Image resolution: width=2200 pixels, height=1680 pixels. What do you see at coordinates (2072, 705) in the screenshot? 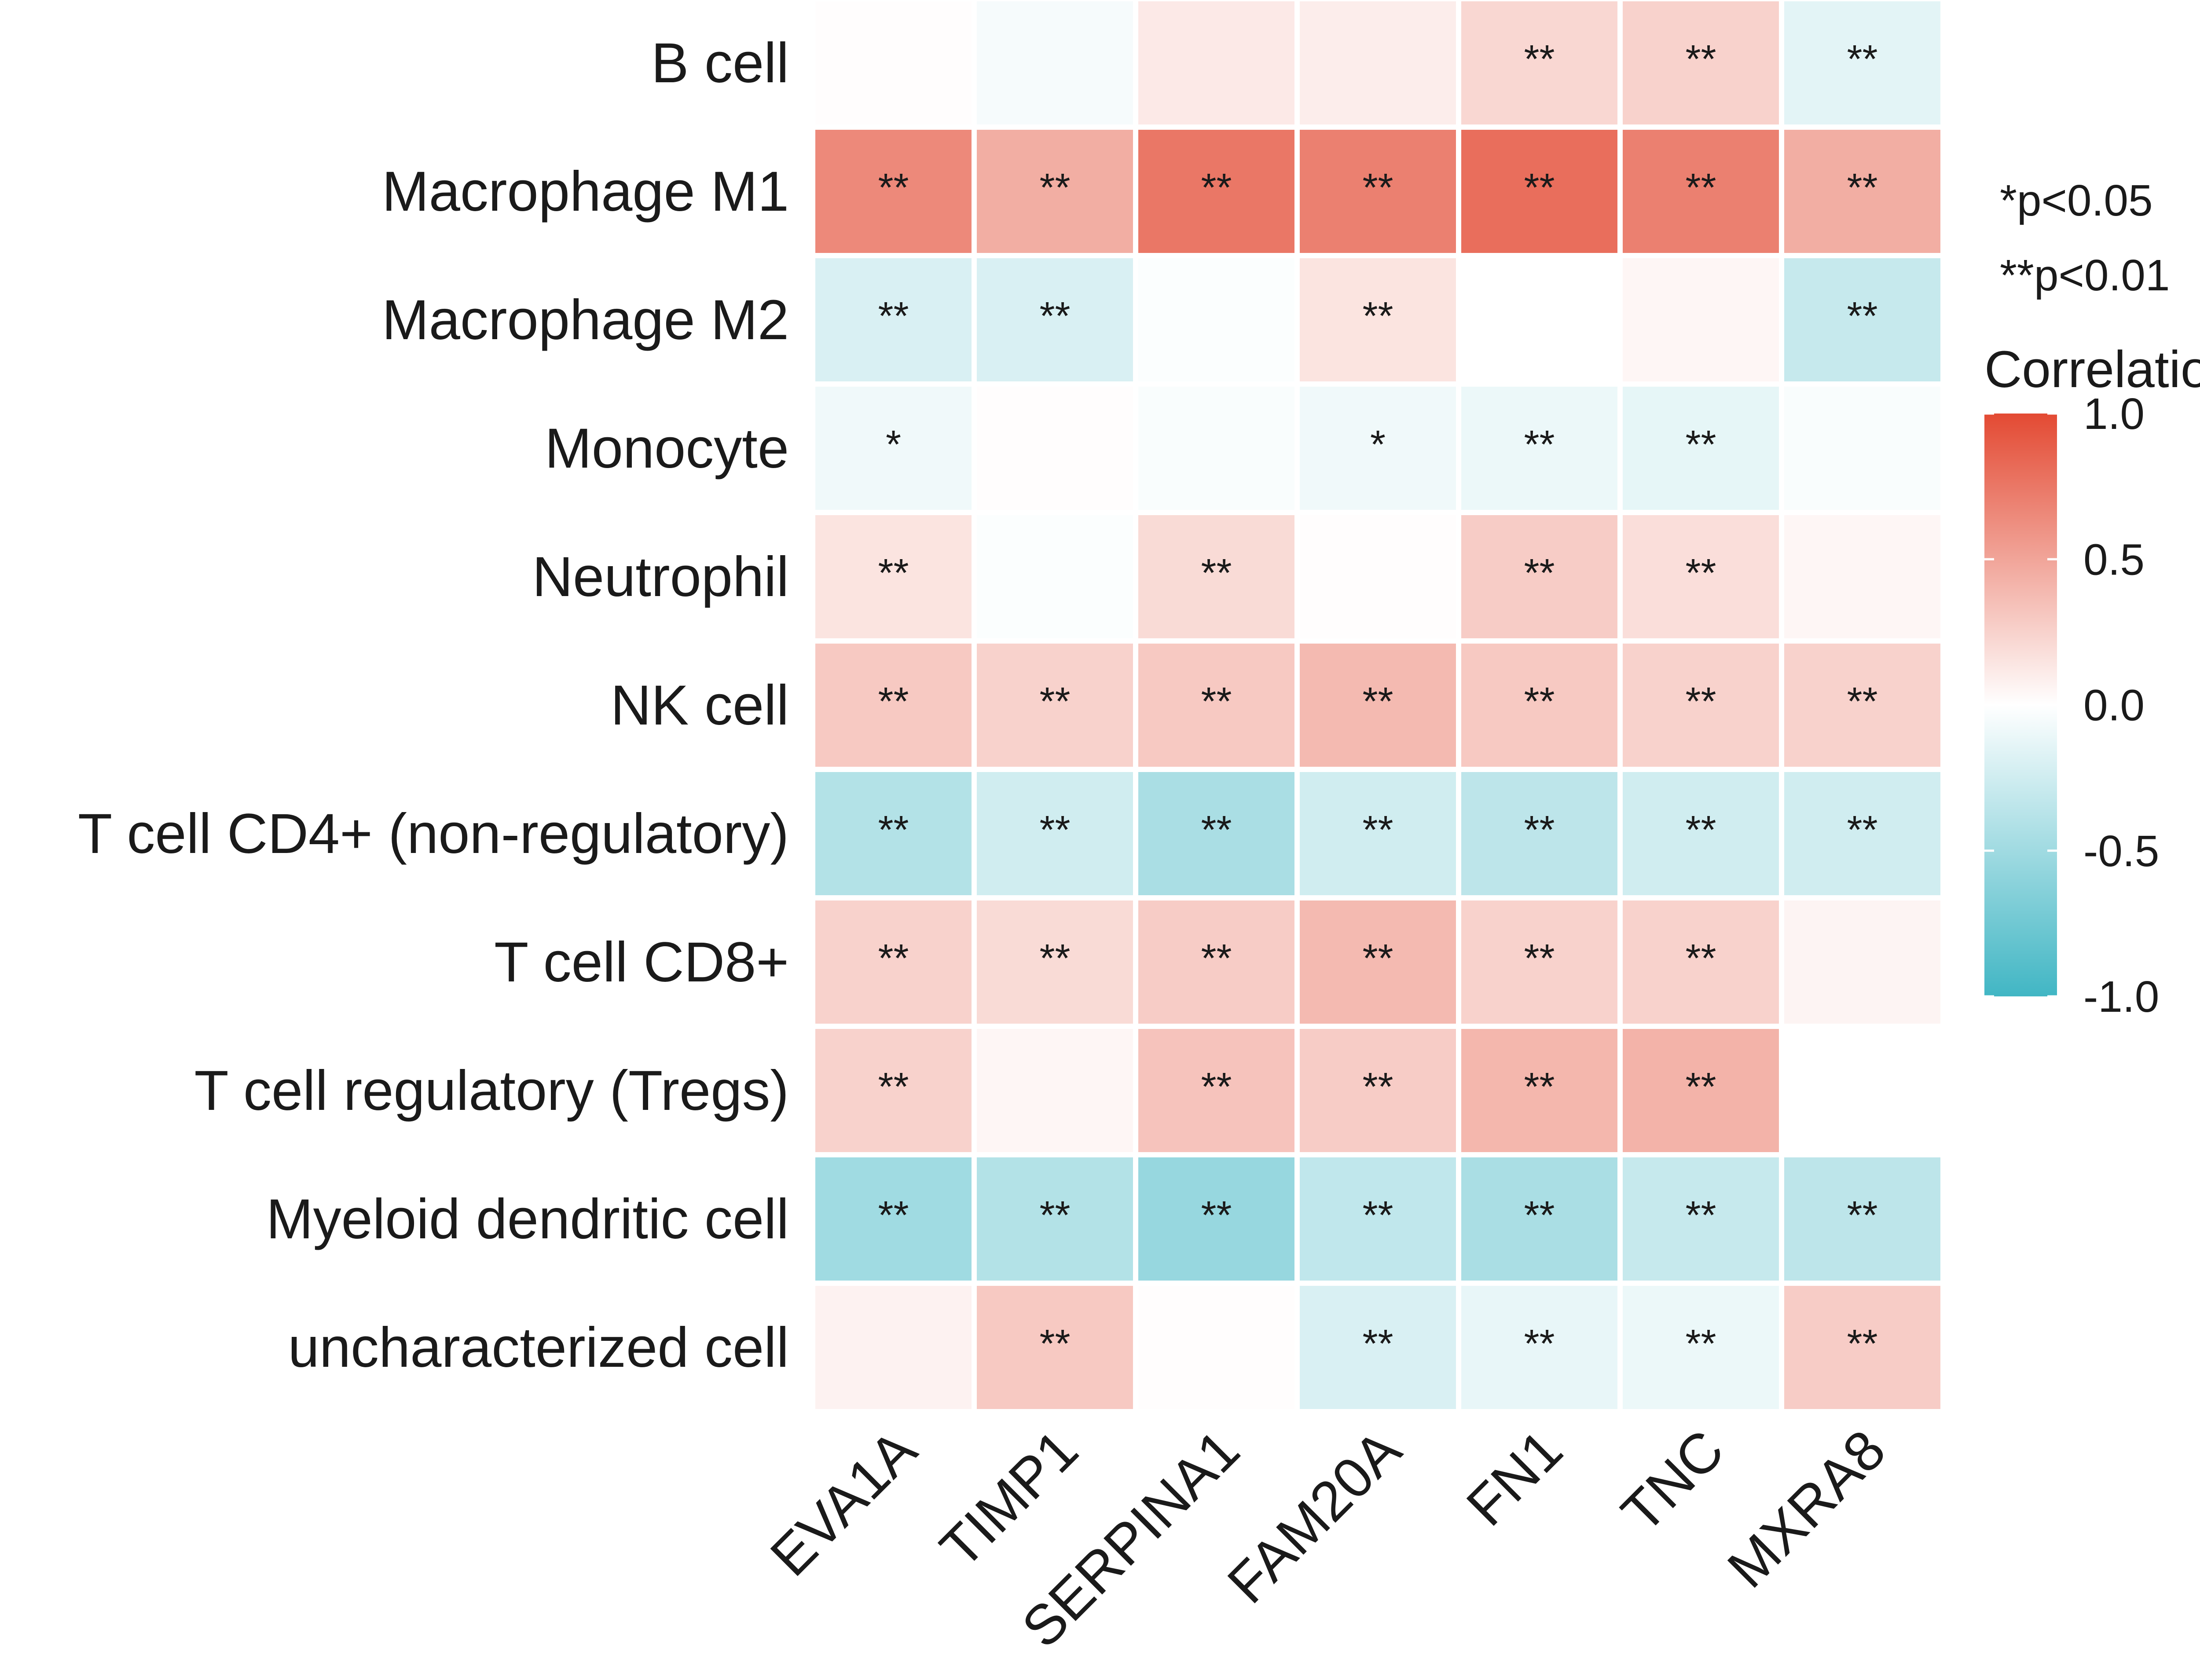
I see `legend-ticks: 1.0 0.5 0.0 -0.5 -1.0` at bounding box center [2072, 705].